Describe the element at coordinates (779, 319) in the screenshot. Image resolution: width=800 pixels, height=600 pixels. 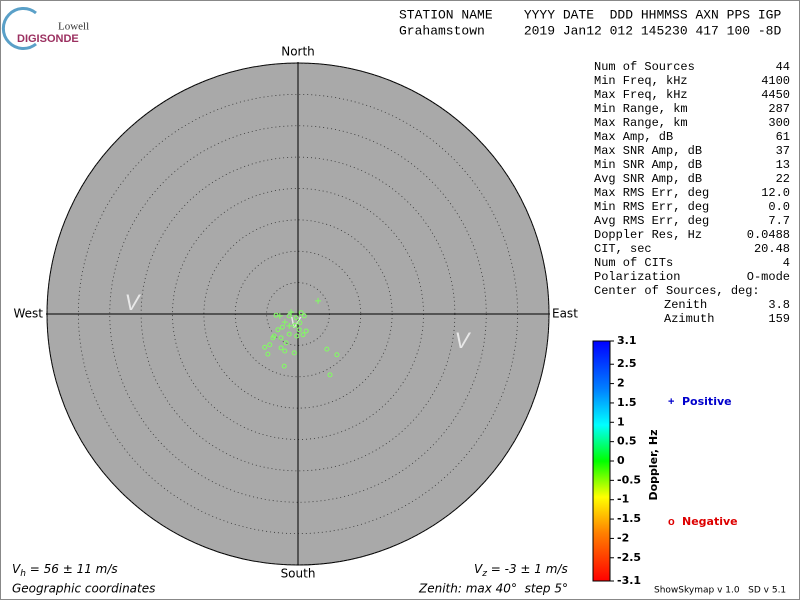
I see `center-value: 159` at that location.